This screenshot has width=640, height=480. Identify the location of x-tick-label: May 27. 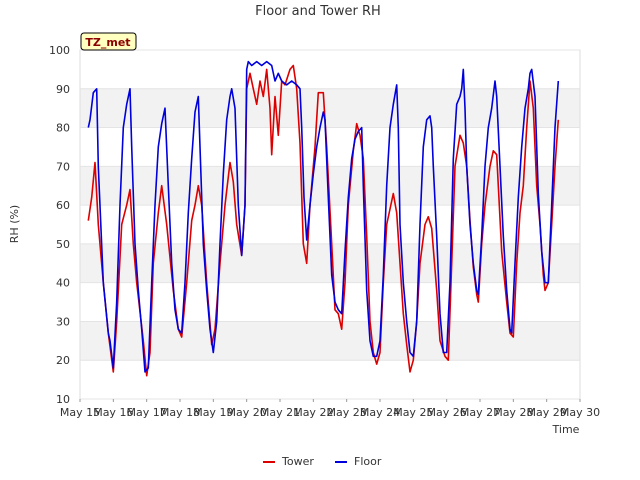
(480, 412).